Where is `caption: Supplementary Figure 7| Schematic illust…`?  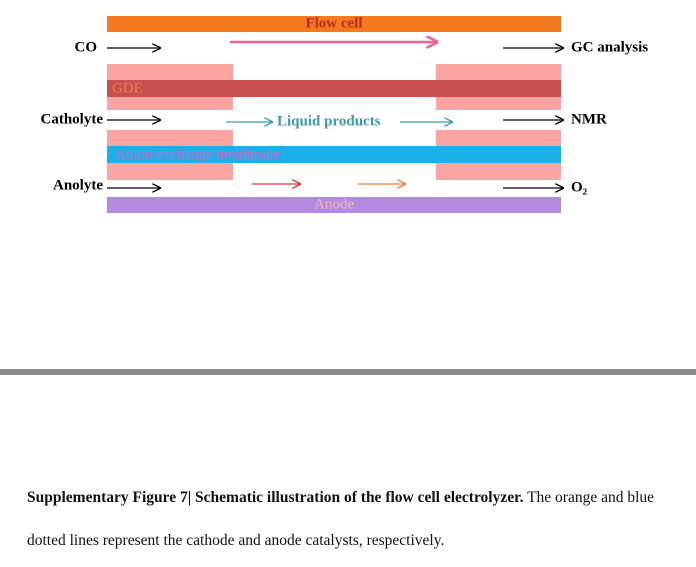 caption: Supplementary Figure 7| Schematic illust… is located at coordinates (352, 519).